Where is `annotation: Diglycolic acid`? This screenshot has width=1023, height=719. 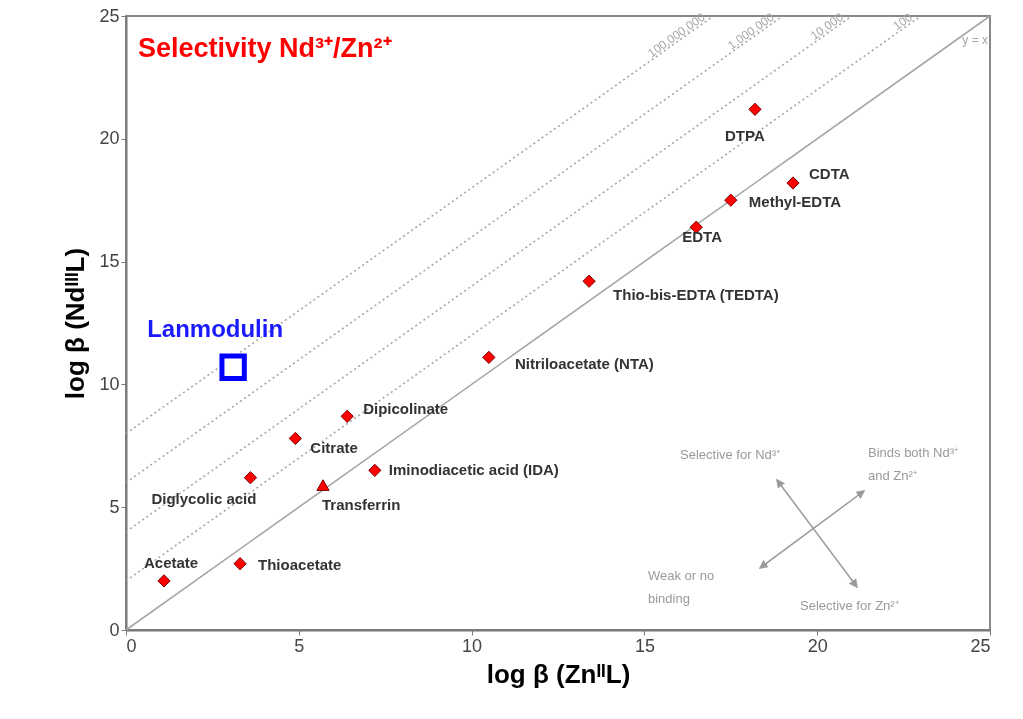
annotation: Diglycolic acid is located at coordinates (204, 498).